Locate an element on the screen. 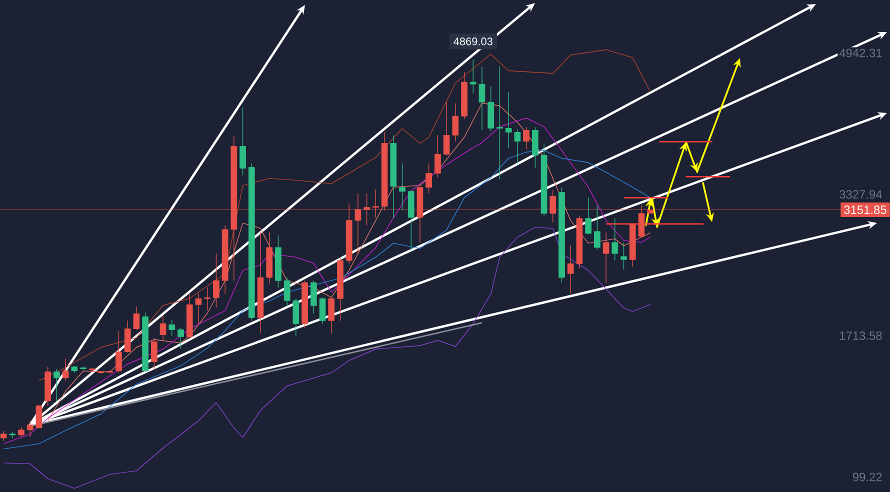 The width and height of the screenshot is (890, 492). ref-line-label: 3151.85 is located at coordinates (865, 210).